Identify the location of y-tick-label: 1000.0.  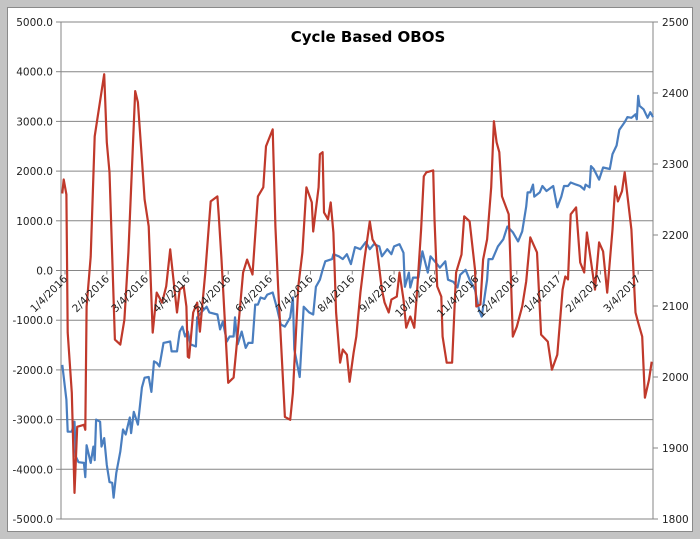
(34, 222).